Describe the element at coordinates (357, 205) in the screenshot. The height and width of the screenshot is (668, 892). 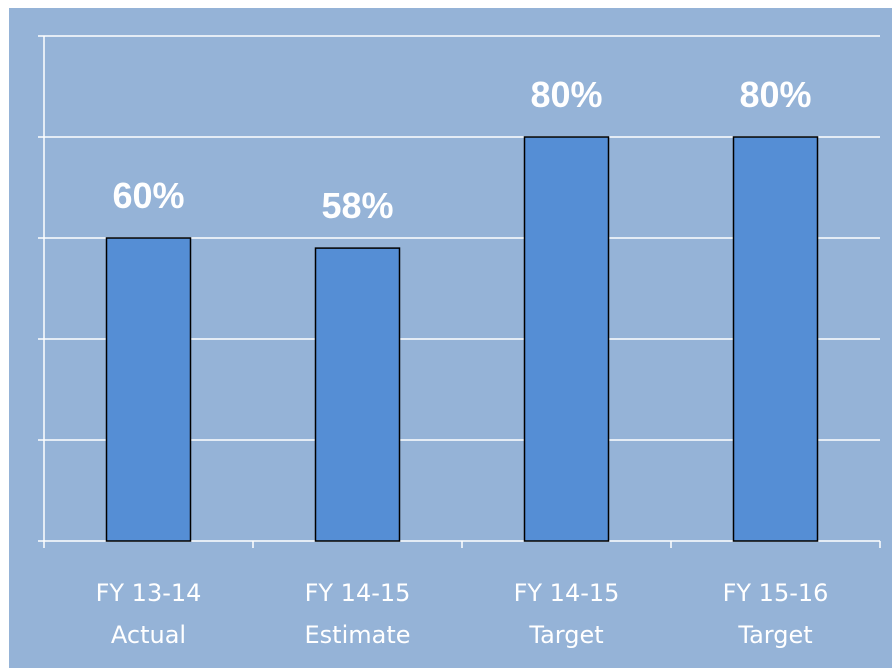
I see `data-label: 58%` at that location.